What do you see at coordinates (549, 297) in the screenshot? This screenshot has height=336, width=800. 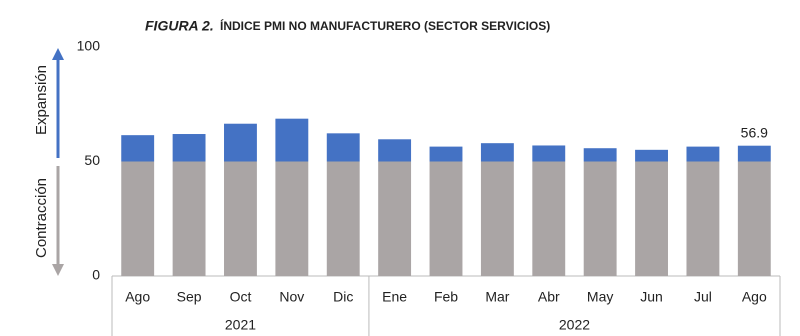 I see `x-tick-label: Abr` at bounding box center [549, 297].